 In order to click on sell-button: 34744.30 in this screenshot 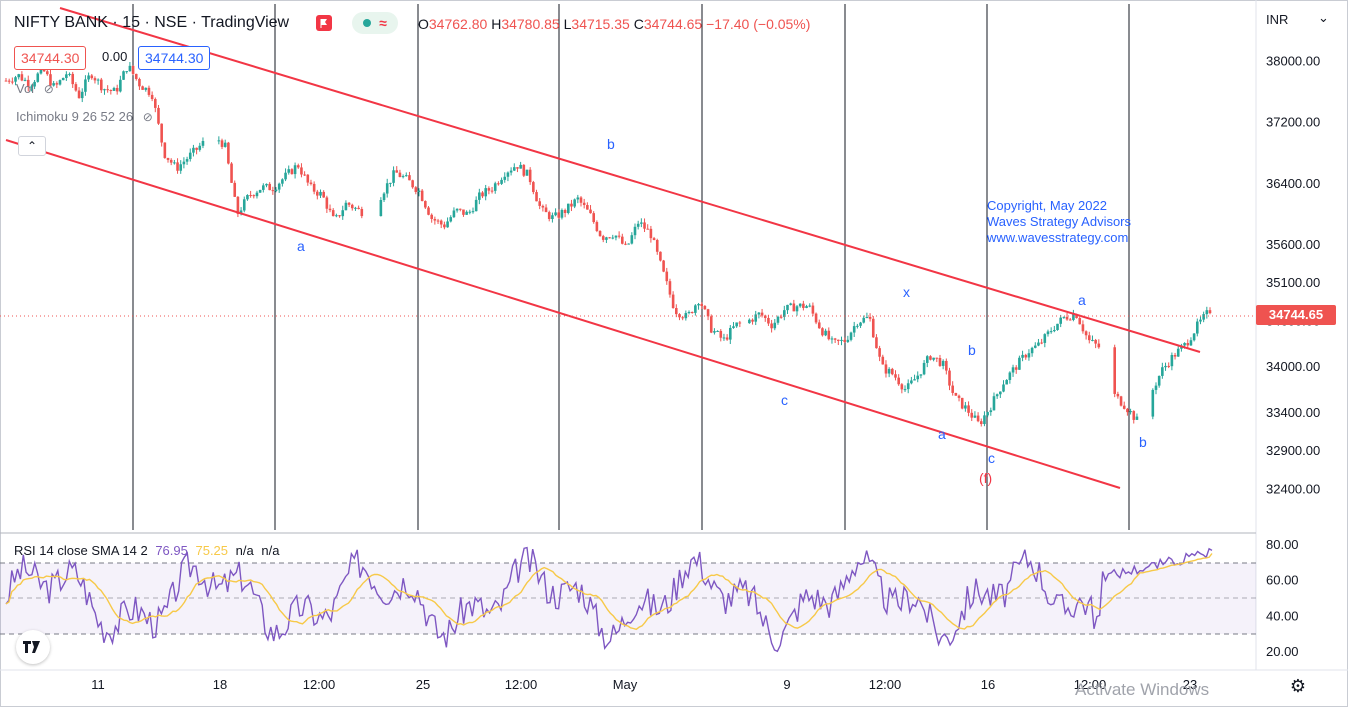, I will do `click(50, 58)`.